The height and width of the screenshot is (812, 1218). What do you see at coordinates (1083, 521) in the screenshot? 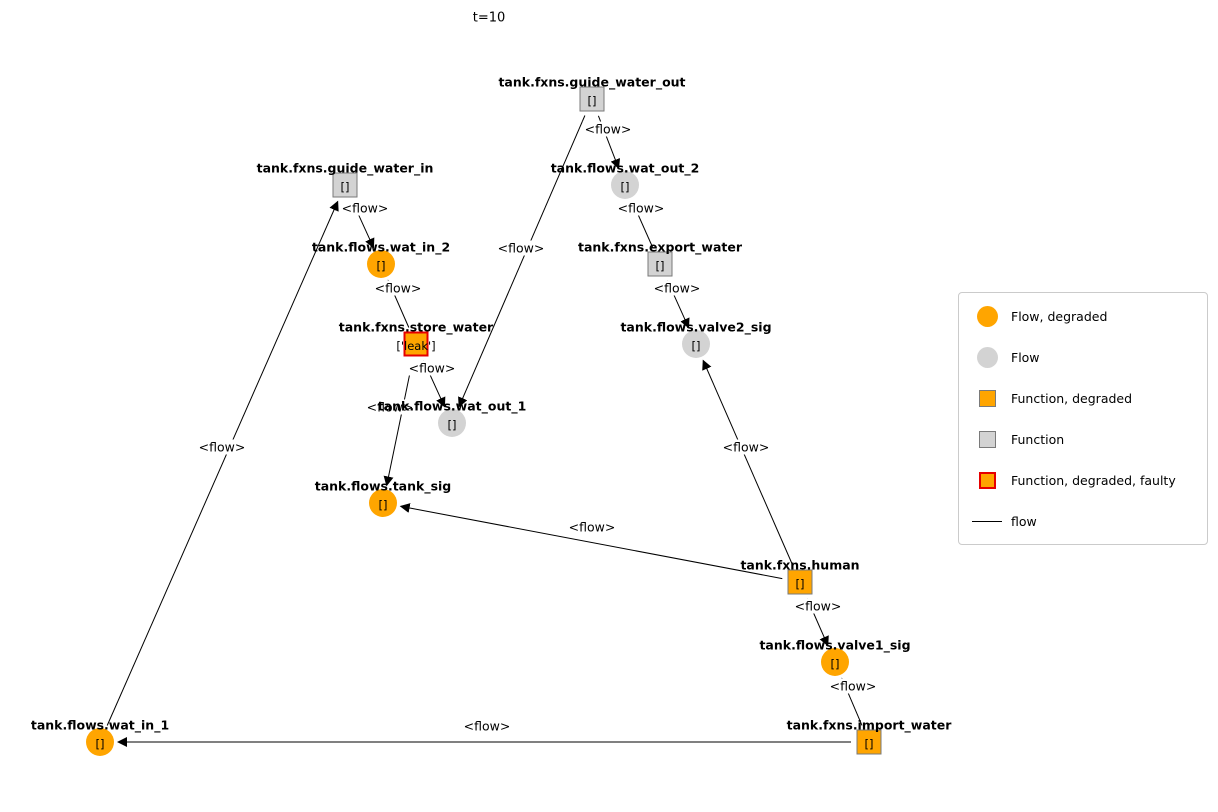
I see `legend-item-flow-edge: flow` at bounding box center [1083, 521].